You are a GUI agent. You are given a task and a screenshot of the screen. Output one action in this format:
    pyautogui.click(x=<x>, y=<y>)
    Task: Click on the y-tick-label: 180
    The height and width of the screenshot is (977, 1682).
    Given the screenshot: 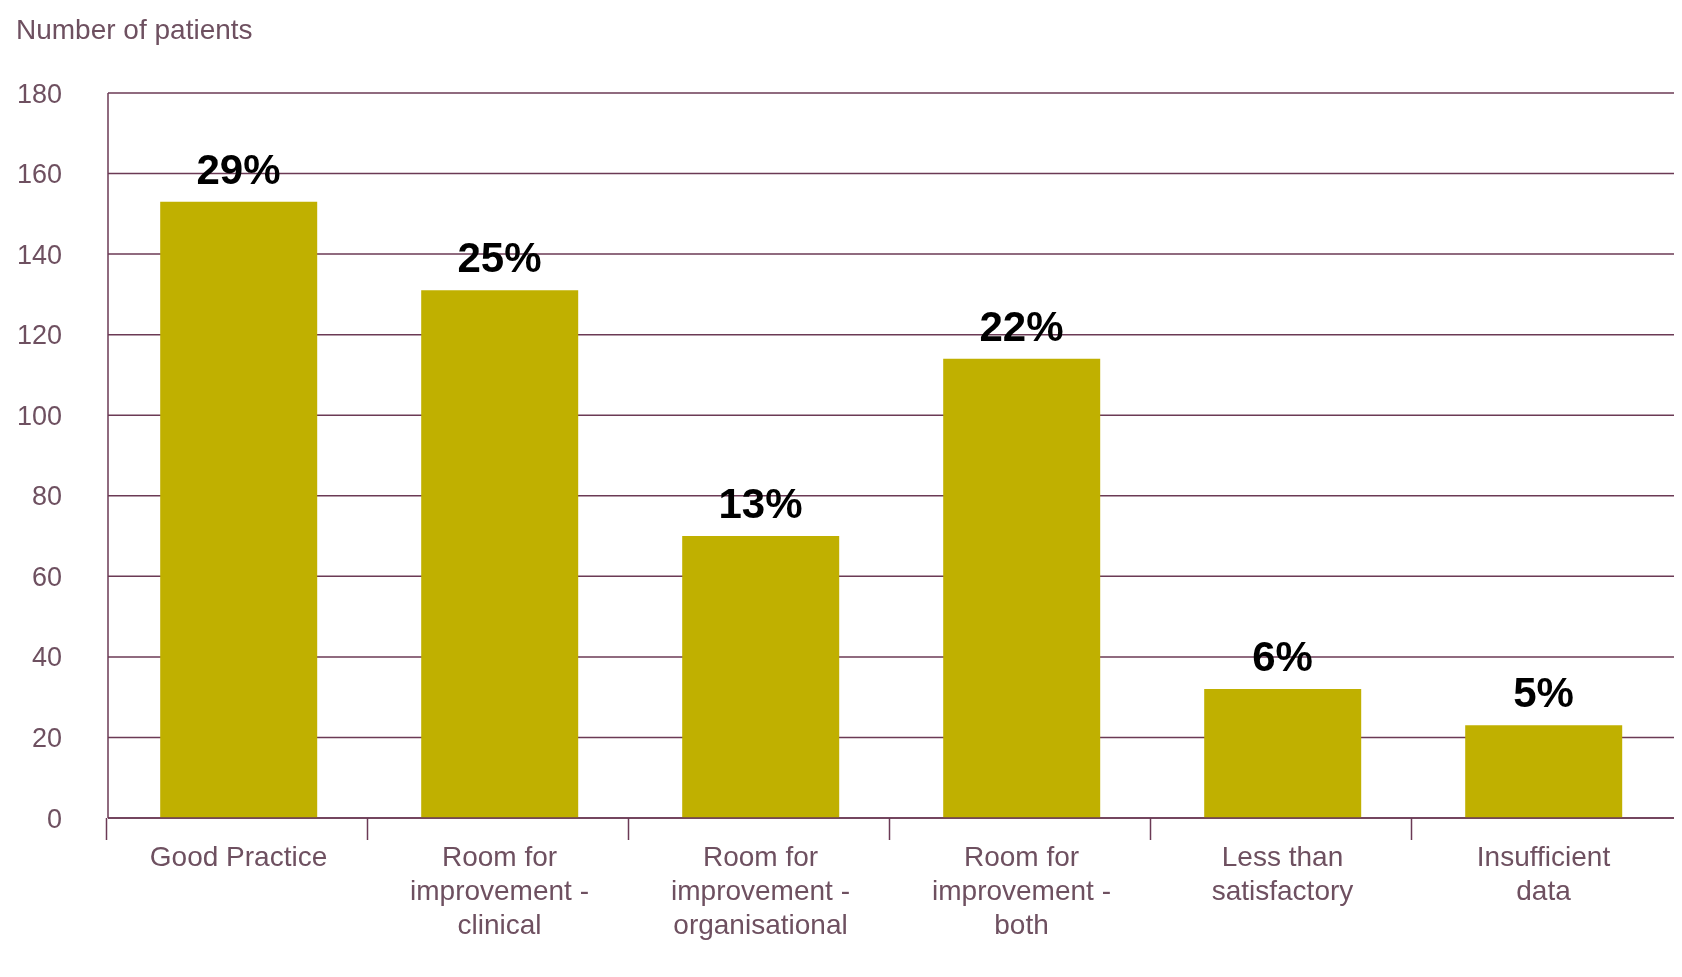 What is the action you would take?
    pyautogui.click(x=39, y=93)
    